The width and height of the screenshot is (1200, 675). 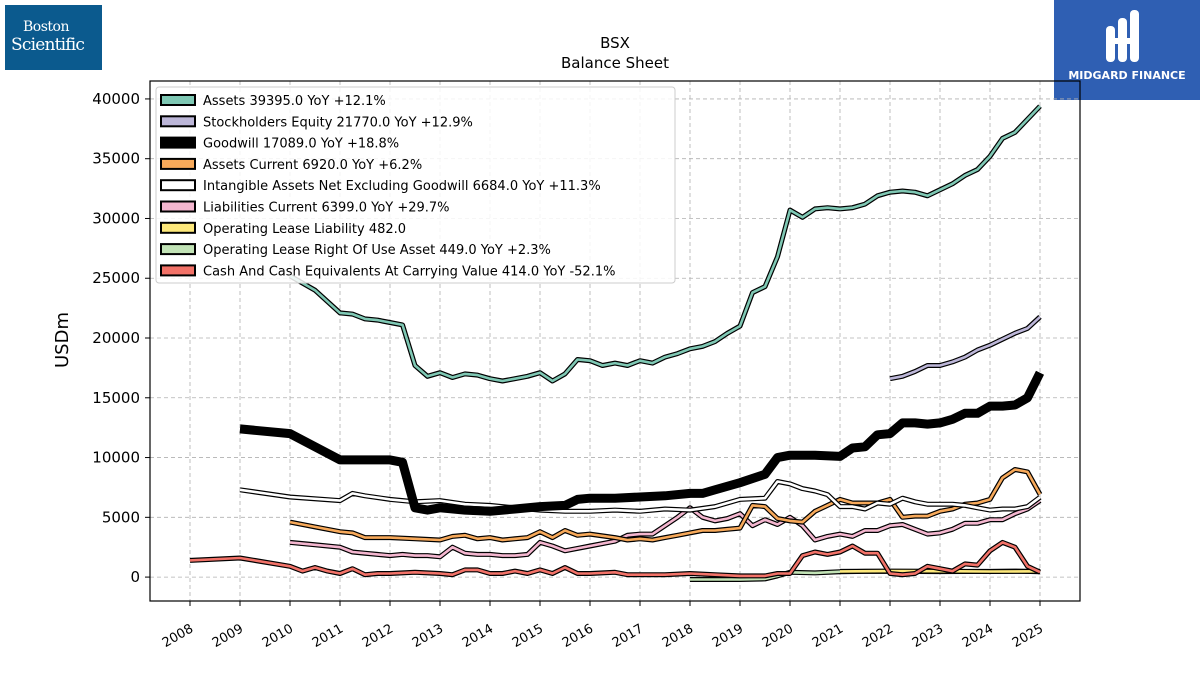 I want to click on x-tick-label: 2015, so click(x=528, y=636).